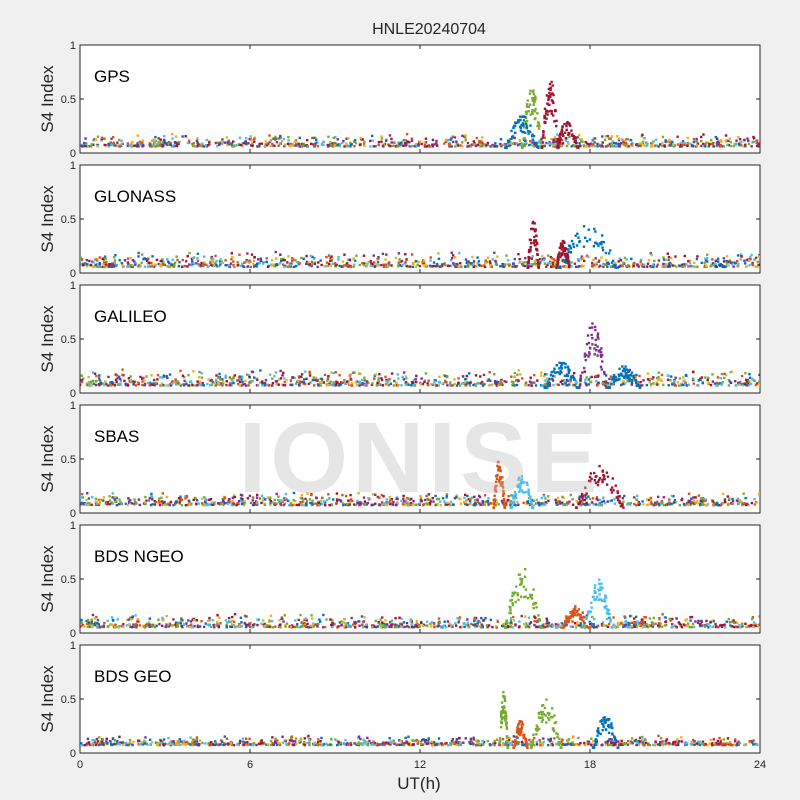 This screenshot has width=800, height=800. What do you see at coordinates (68, 340) in the screenshot?
I see `y-tick-label: 0.5` at bounding box center [68, 340].